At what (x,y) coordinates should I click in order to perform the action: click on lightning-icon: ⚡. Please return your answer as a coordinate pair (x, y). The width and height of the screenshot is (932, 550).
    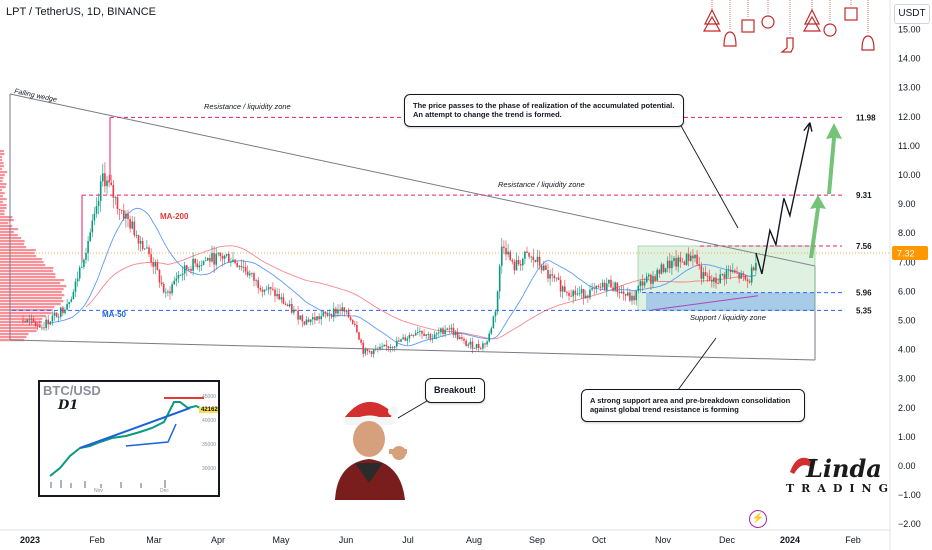
    Looking at the image, I should click on (758, 519).